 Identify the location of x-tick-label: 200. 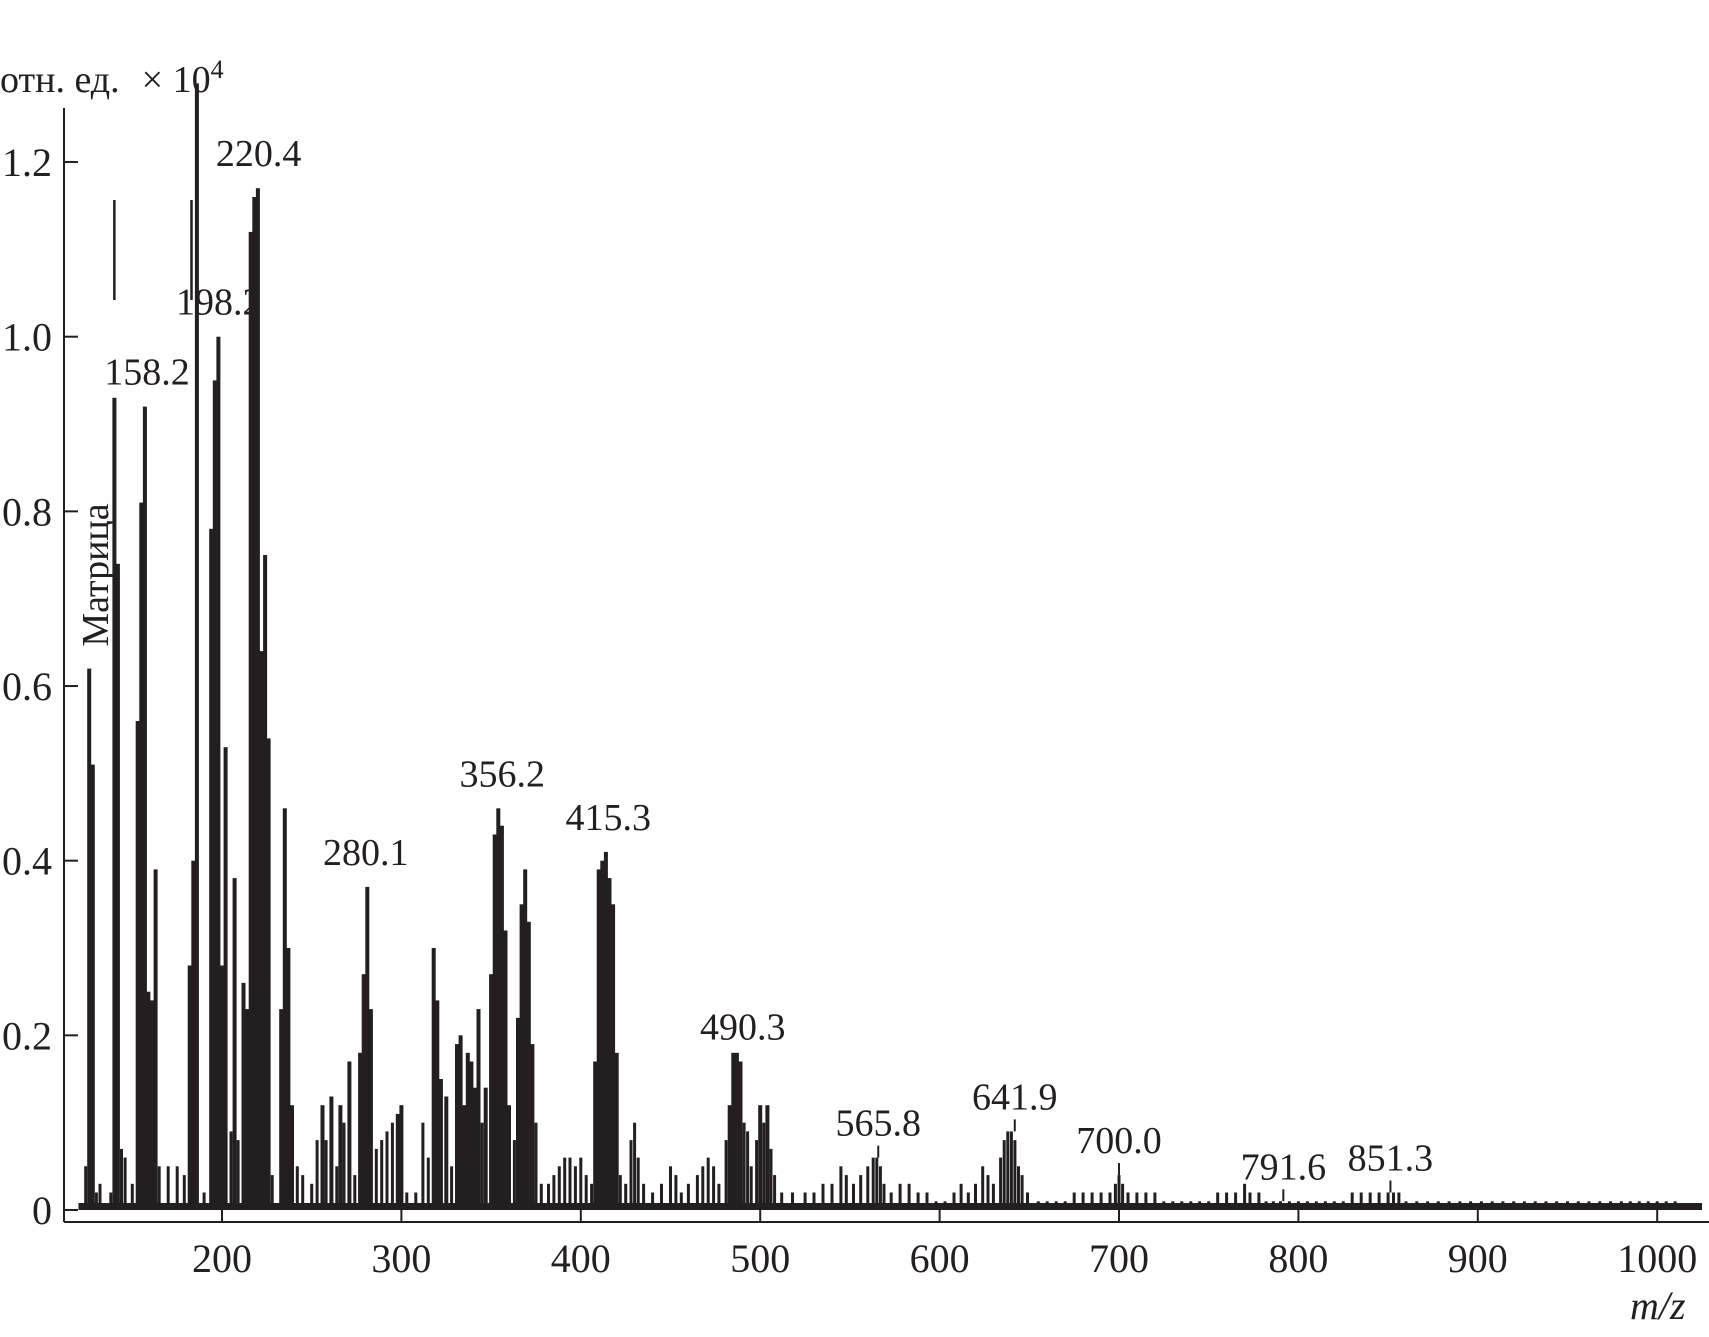
(222, 1258).